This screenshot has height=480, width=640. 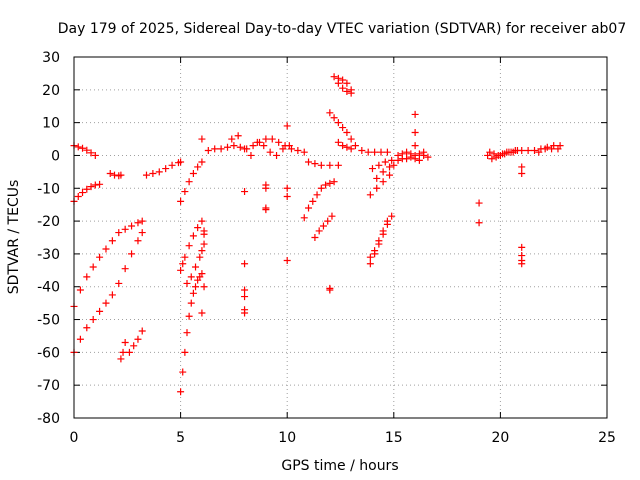 What do you see at coordinates (394, 438) in the screenshot?
I see `x-tick-label: 15` at bounding box center [394, 438].